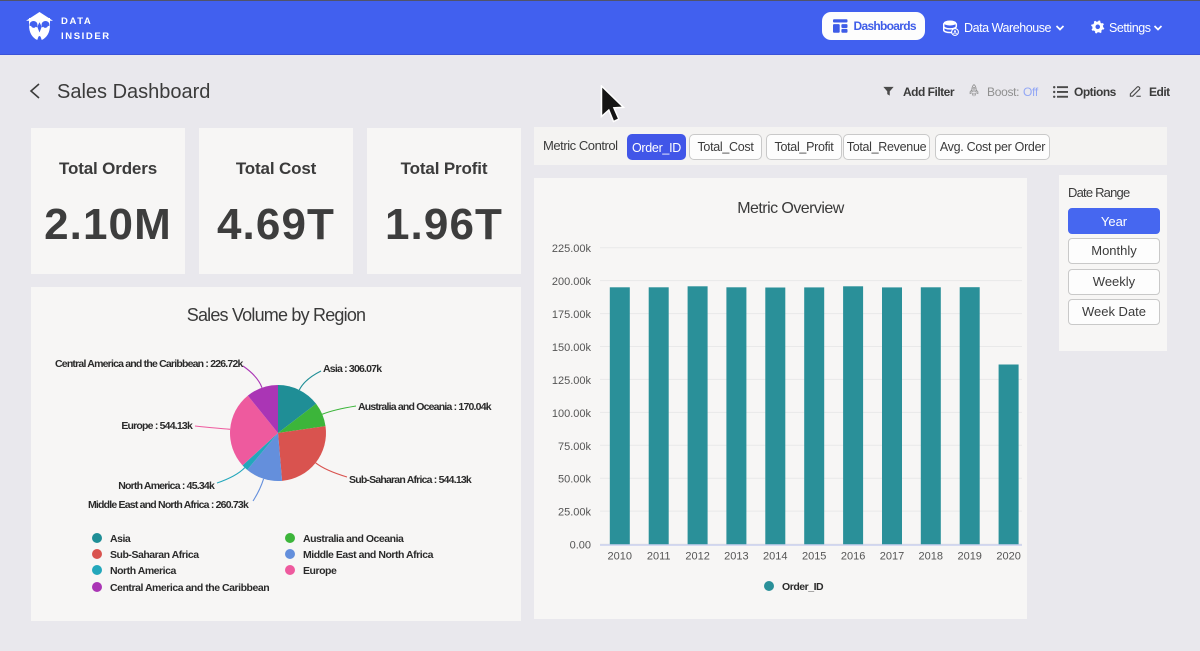 The image size is (1200, 651). I want to click on svg-text: 175.00k, so click(572, 315).